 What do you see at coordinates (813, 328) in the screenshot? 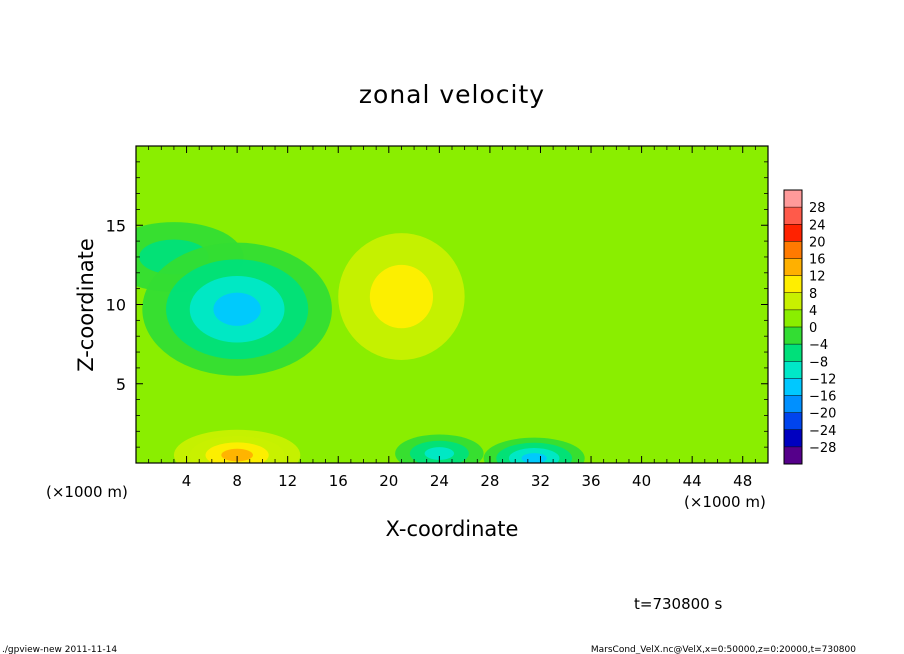
I see `colorbar-label: 0` at bounding box center [813, 328].